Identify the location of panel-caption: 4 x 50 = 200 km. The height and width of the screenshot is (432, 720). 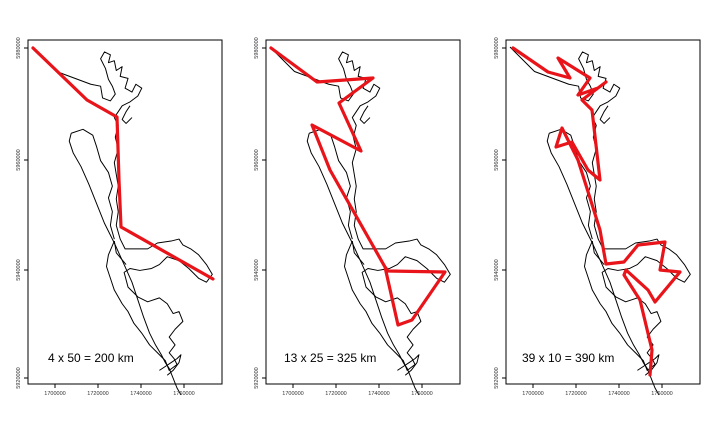
(91, 358).